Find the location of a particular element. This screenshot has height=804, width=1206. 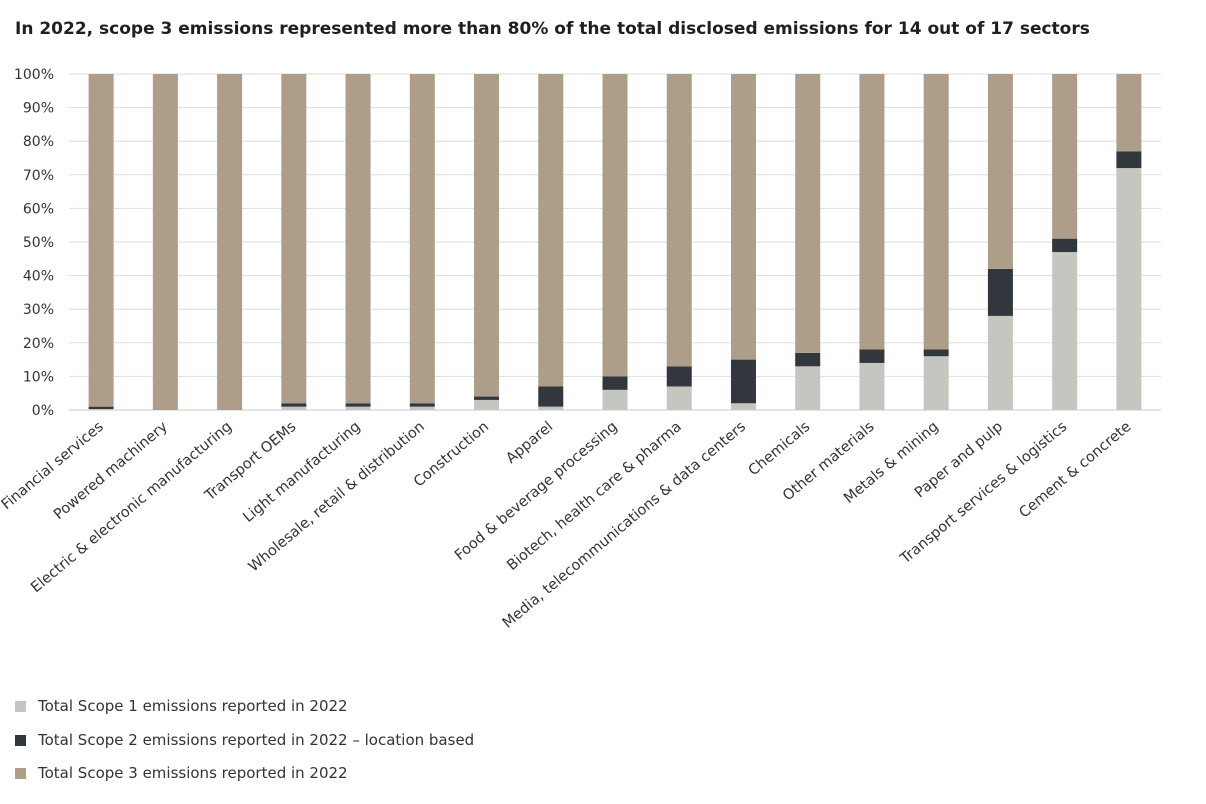

y-tick-label: 60% is located at coordinates (38, 209).